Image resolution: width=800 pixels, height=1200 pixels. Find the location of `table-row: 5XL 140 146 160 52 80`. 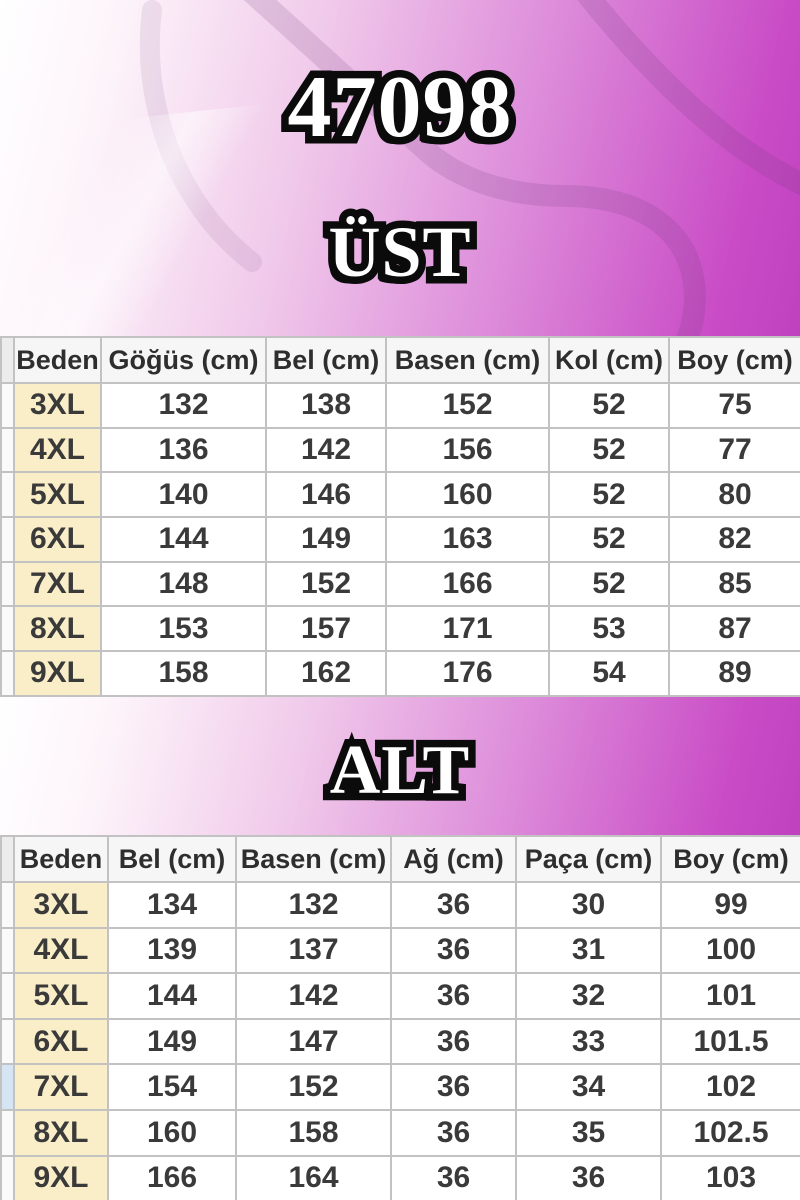

table-row: 5XL 140 146 160 52 80 is located at coordinates (400, 495).